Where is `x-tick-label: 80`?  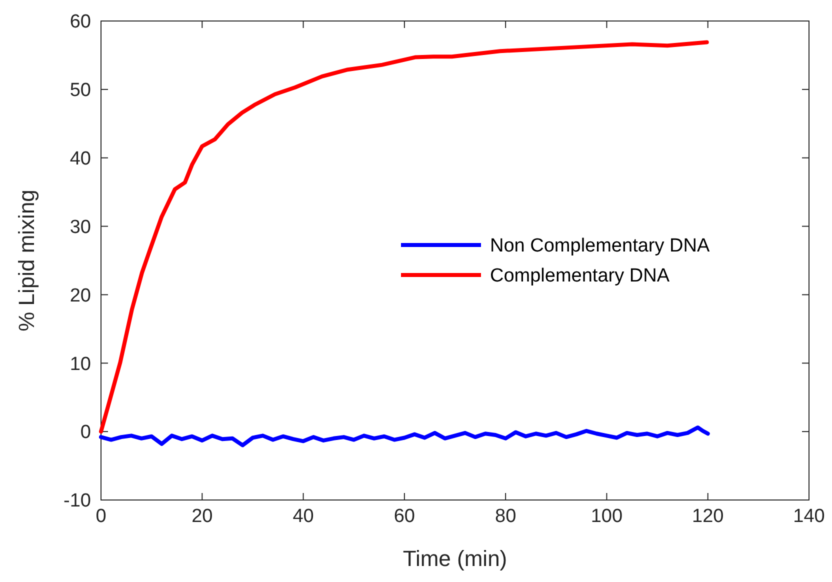
x-tick-label: 80 is located at coordinates (505, 516).